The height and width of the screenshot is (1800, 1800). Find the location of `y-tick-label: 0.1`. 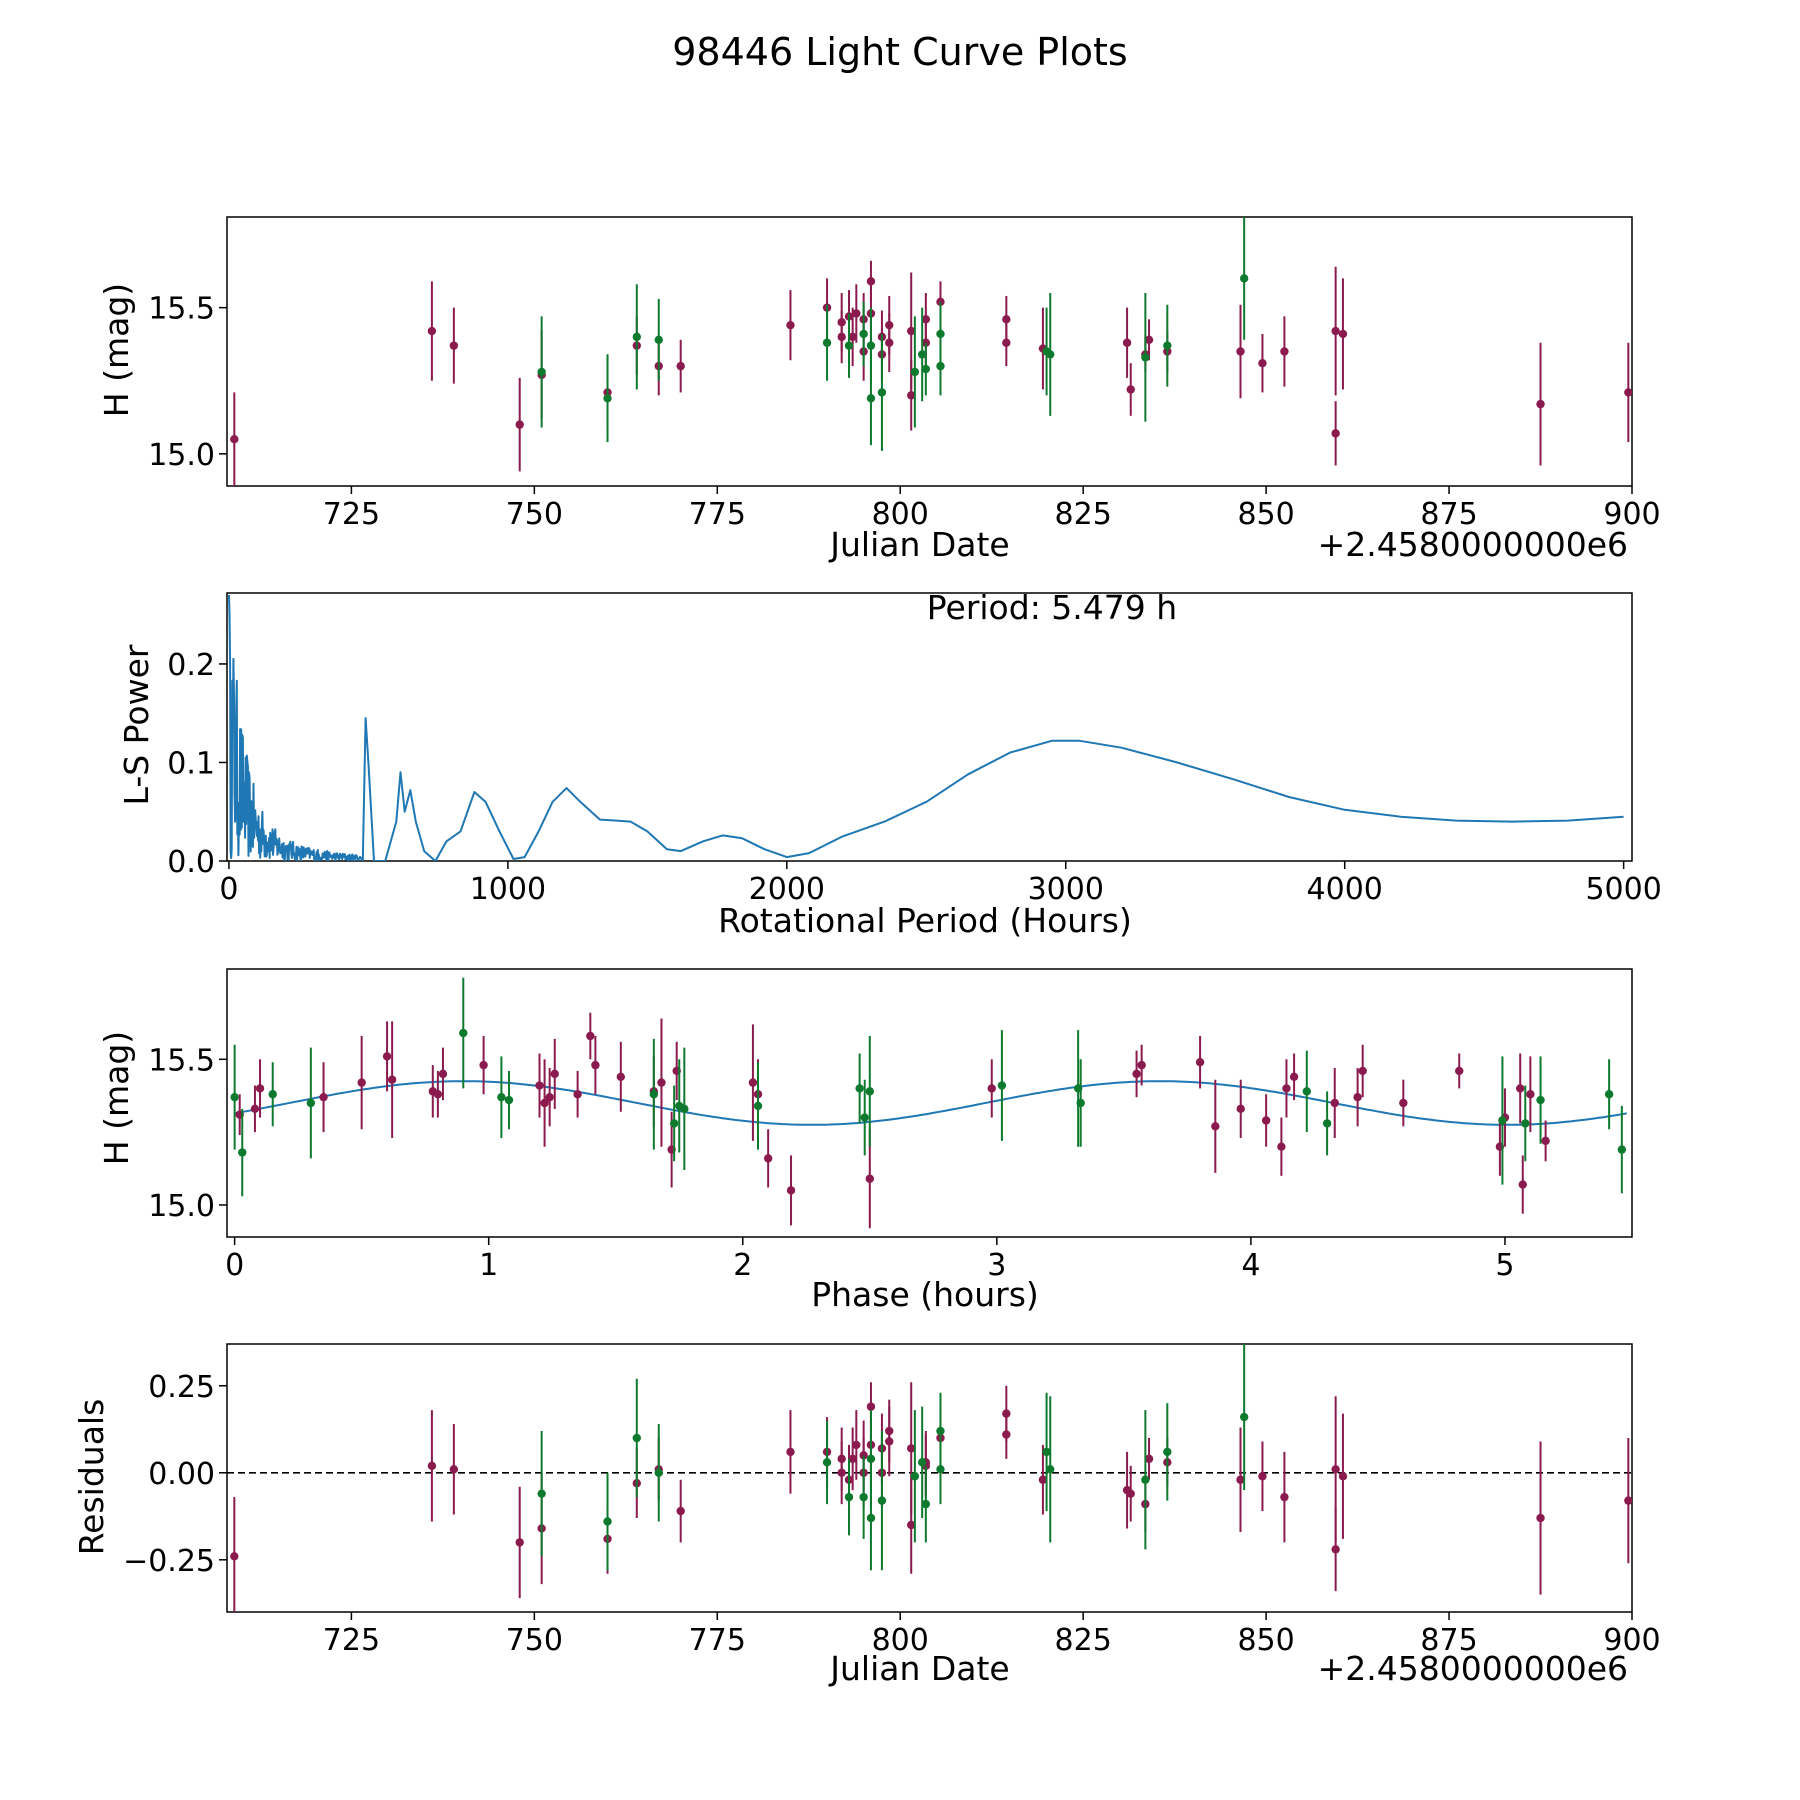

y-tick-label: 0.1 is located at coordinates (191, 763).